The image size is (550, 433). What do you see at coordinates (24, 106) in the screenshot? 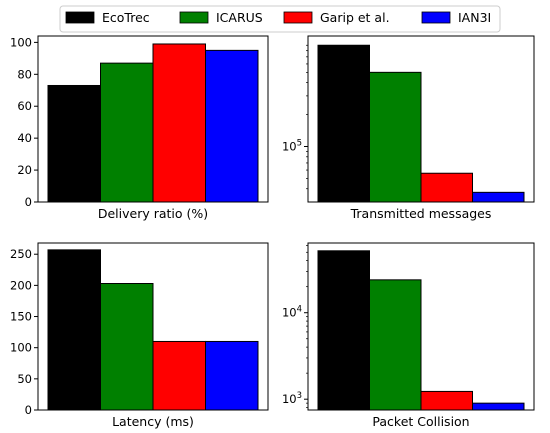
I see `y-tick-label: 60` at bounding box center [24, 106].